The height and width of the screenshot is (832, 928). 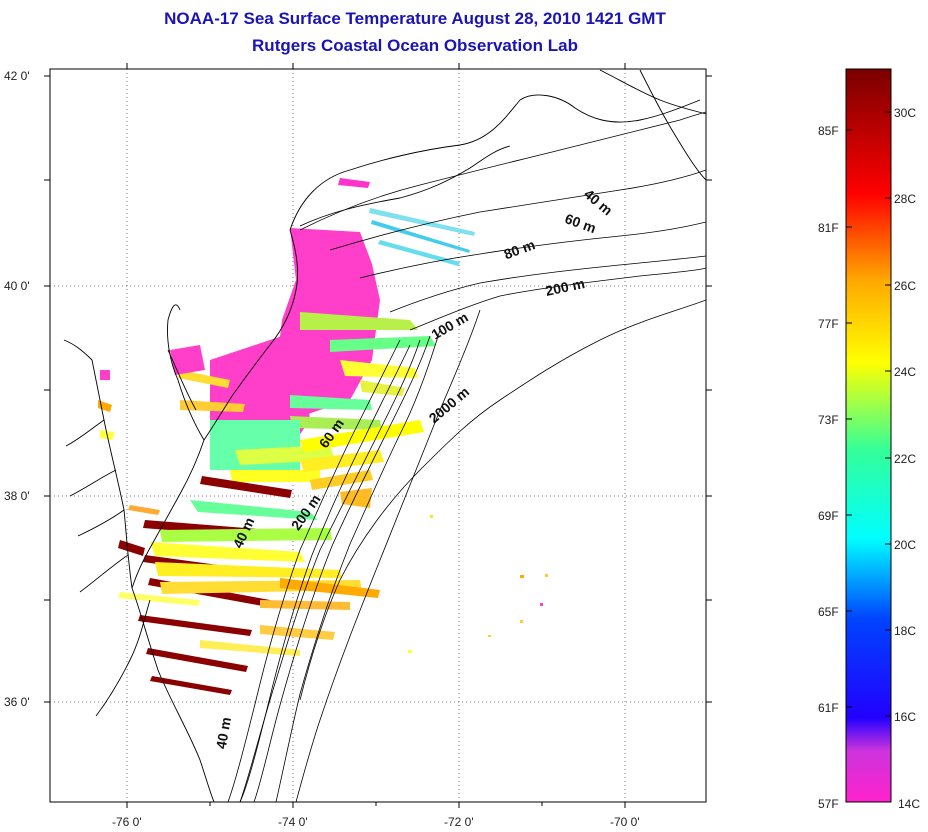 I want to click on cb-c-30: 30C, so click(x=905, y=113).